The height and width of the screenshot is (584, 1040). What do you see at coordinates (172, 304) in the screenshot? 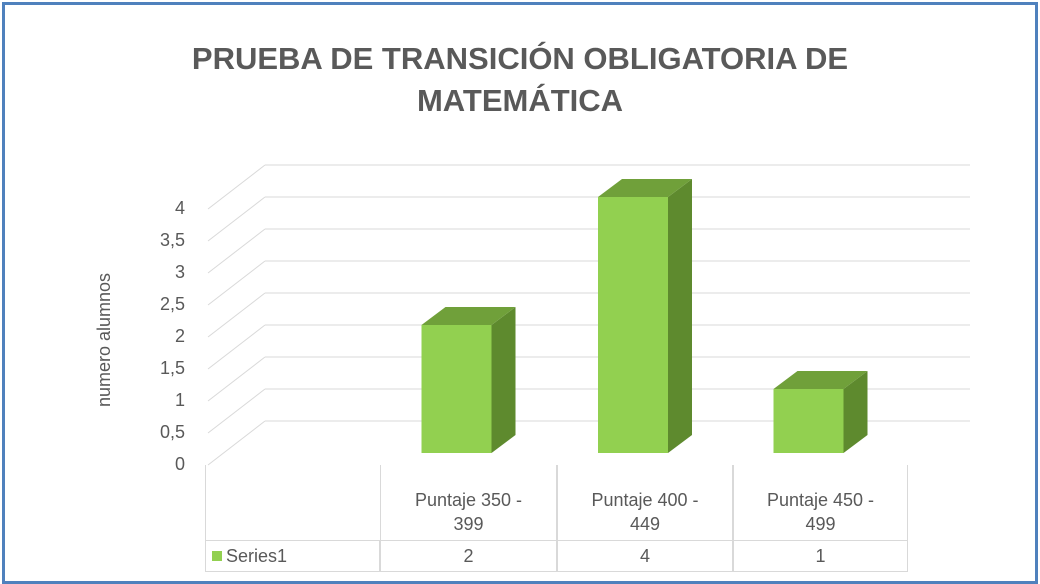
I see `y-tick-label: 2,5` at bounding box center [172, 304].